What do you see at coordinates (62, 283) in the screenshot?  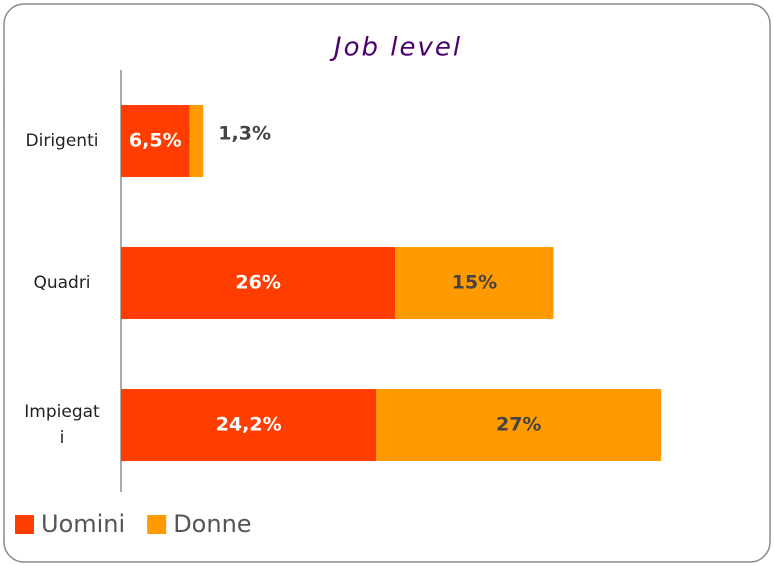 I see `y-tick-label: Quadri` at bounding box center [62, 283].